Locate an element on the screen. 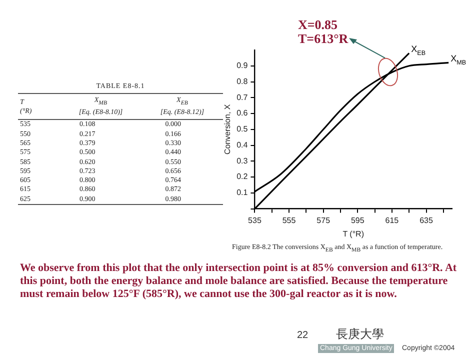 The height and width of the screenshot is (355, 474). text: 22 is located at coordinates (302, 335).